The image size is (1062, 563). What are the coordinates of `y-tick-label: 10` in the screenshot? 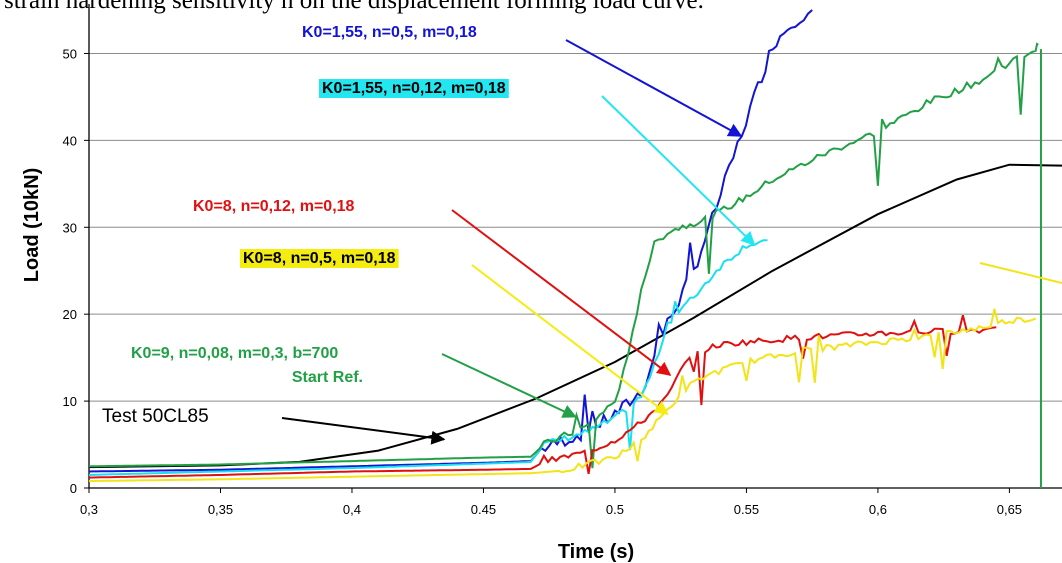 It's located at (70, 401).